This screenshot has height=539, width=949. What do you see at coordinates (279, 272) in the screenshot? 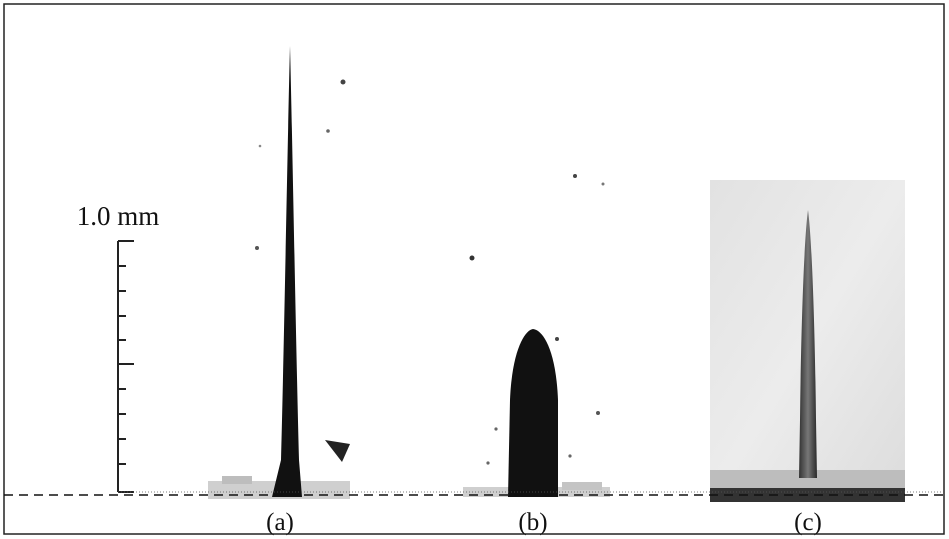
I see `panel-a-image` at bounding box center [279, 272].